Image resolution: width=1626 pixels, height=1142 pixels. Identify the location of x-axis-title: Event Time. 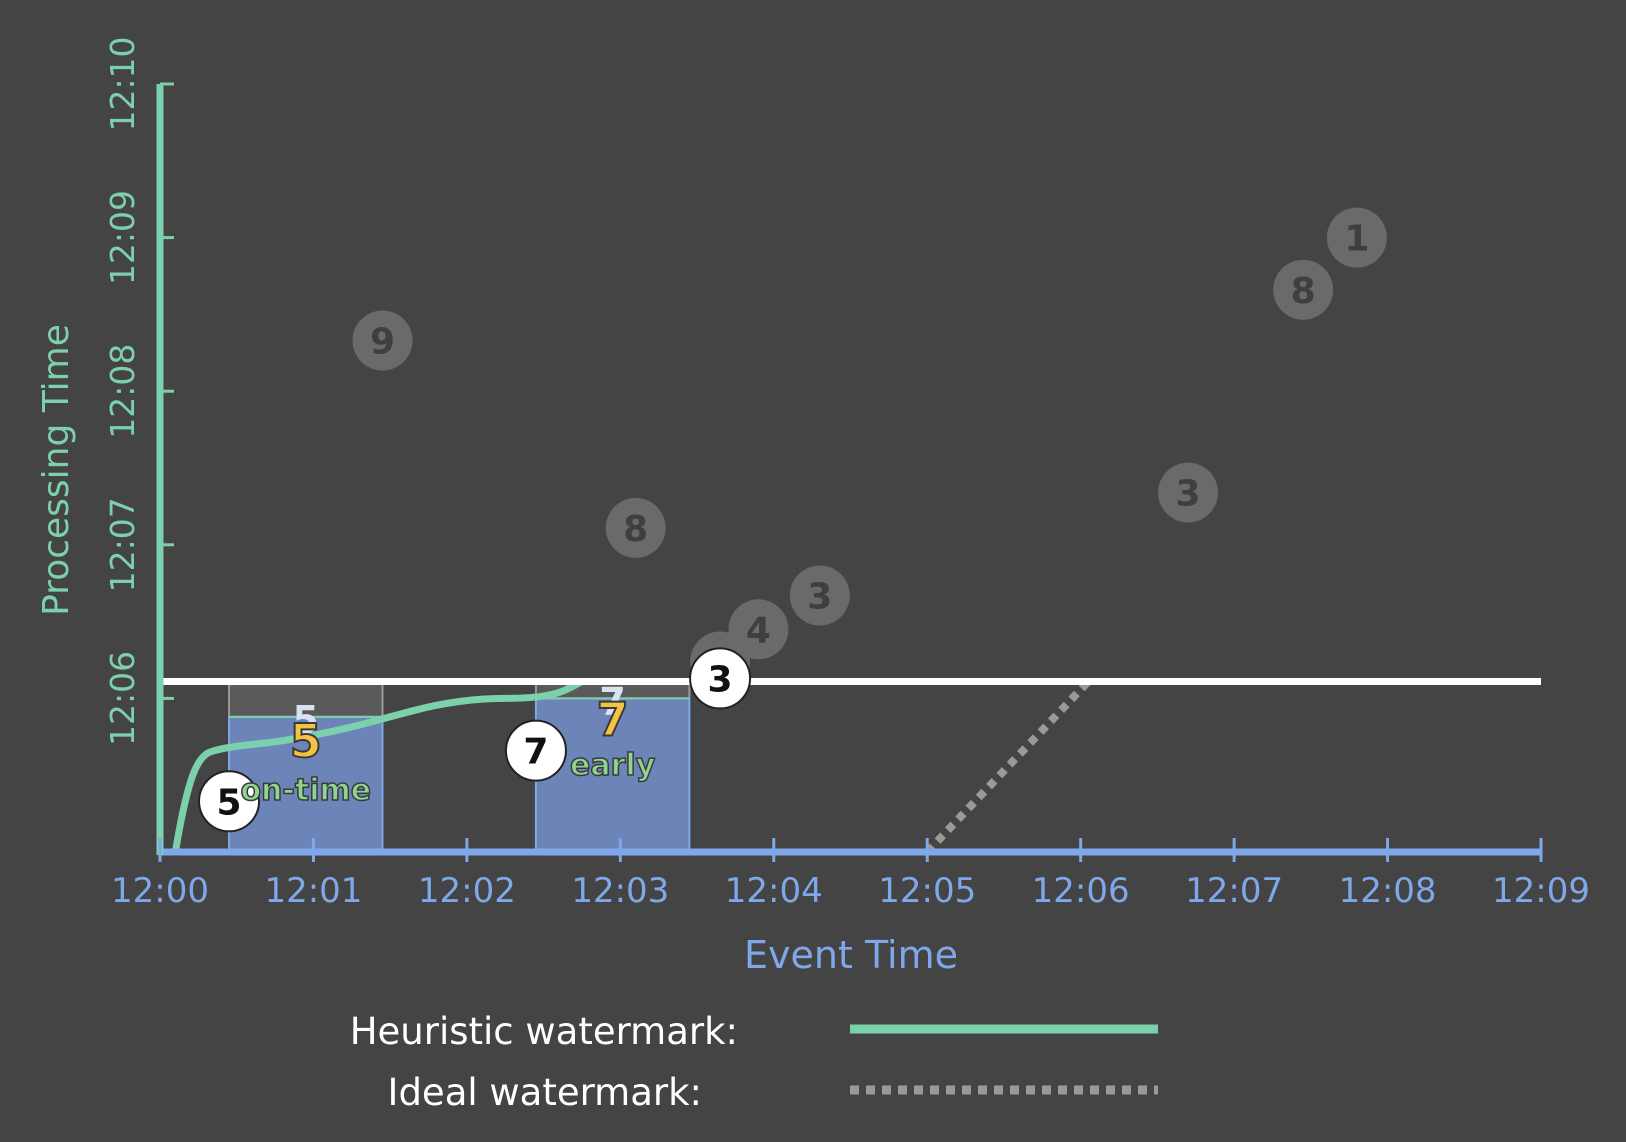
(851, 955).